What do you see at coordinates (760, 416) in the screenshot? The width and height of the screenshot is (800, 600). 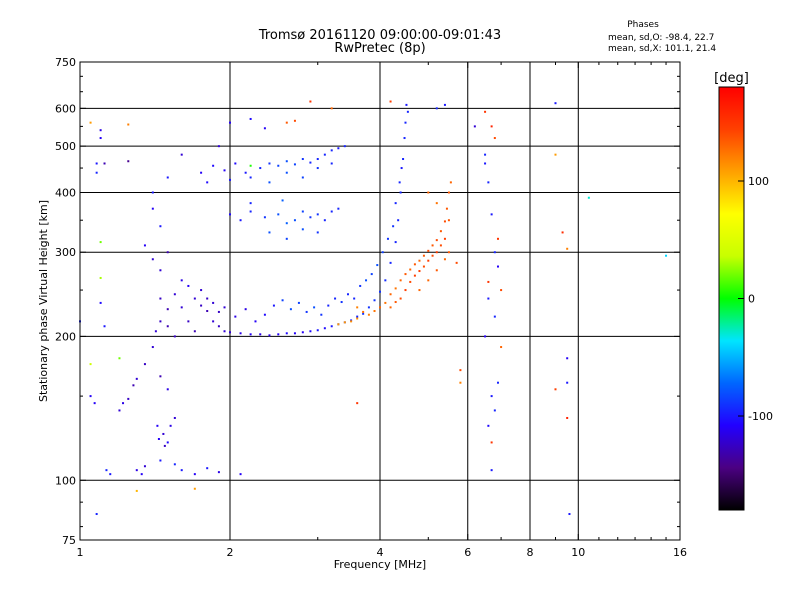 I see `colorbar-tick-label: -100` at bounding box center [760, 416].